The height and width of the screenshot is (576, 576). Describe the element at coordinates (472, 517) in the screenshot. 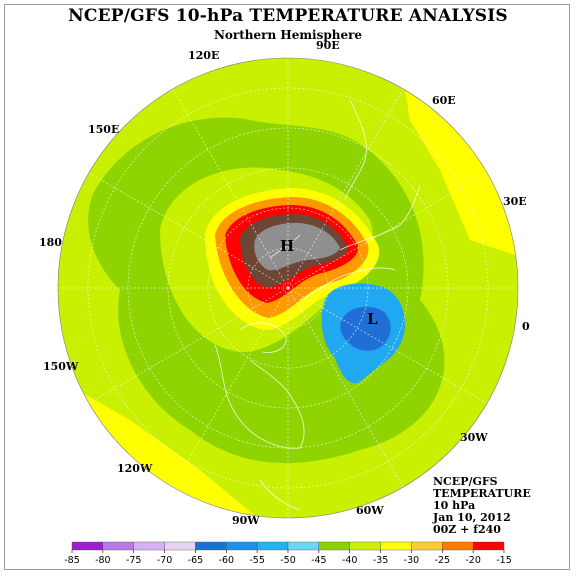

I see `info-line-date: Jan 10, 2012` at that location.